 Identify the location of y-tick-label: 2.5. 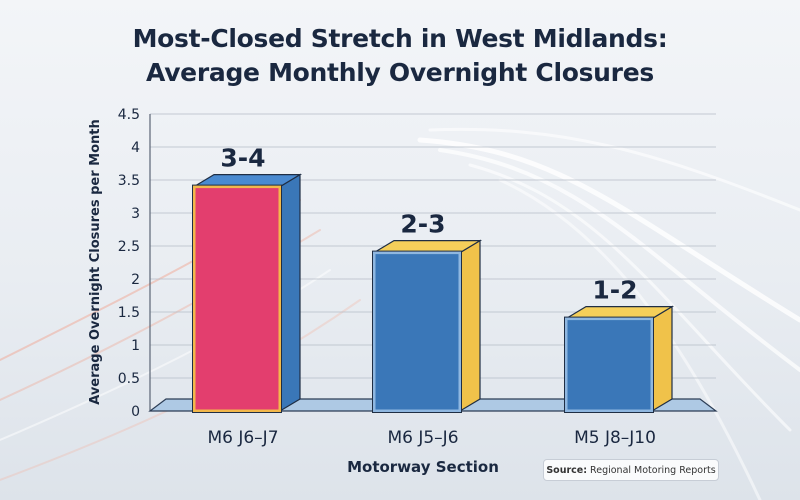
(129, 247).